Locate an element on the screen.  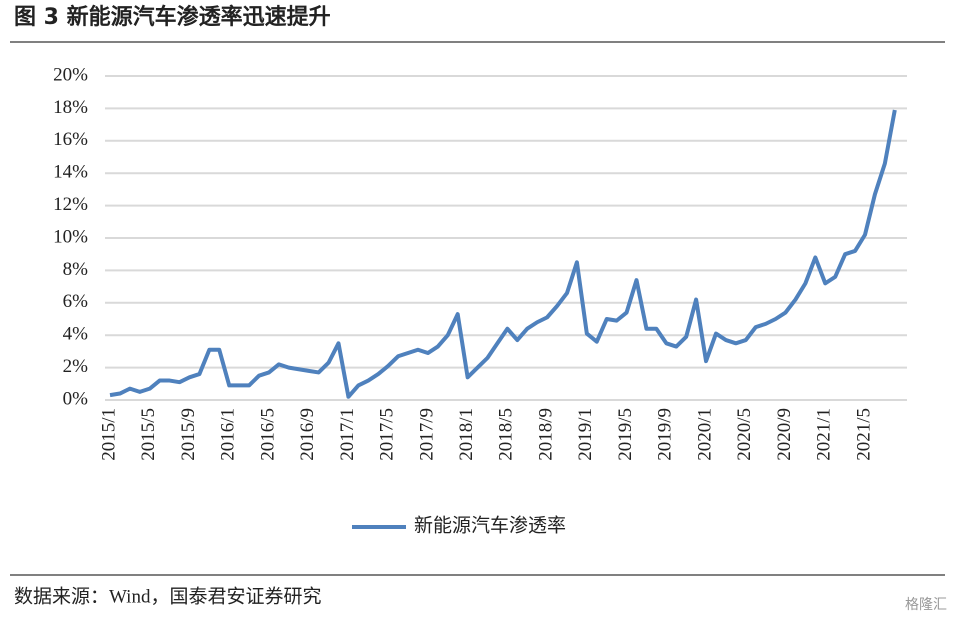
x-tick-label: 2016/5 is located at coordinates (267, 434).